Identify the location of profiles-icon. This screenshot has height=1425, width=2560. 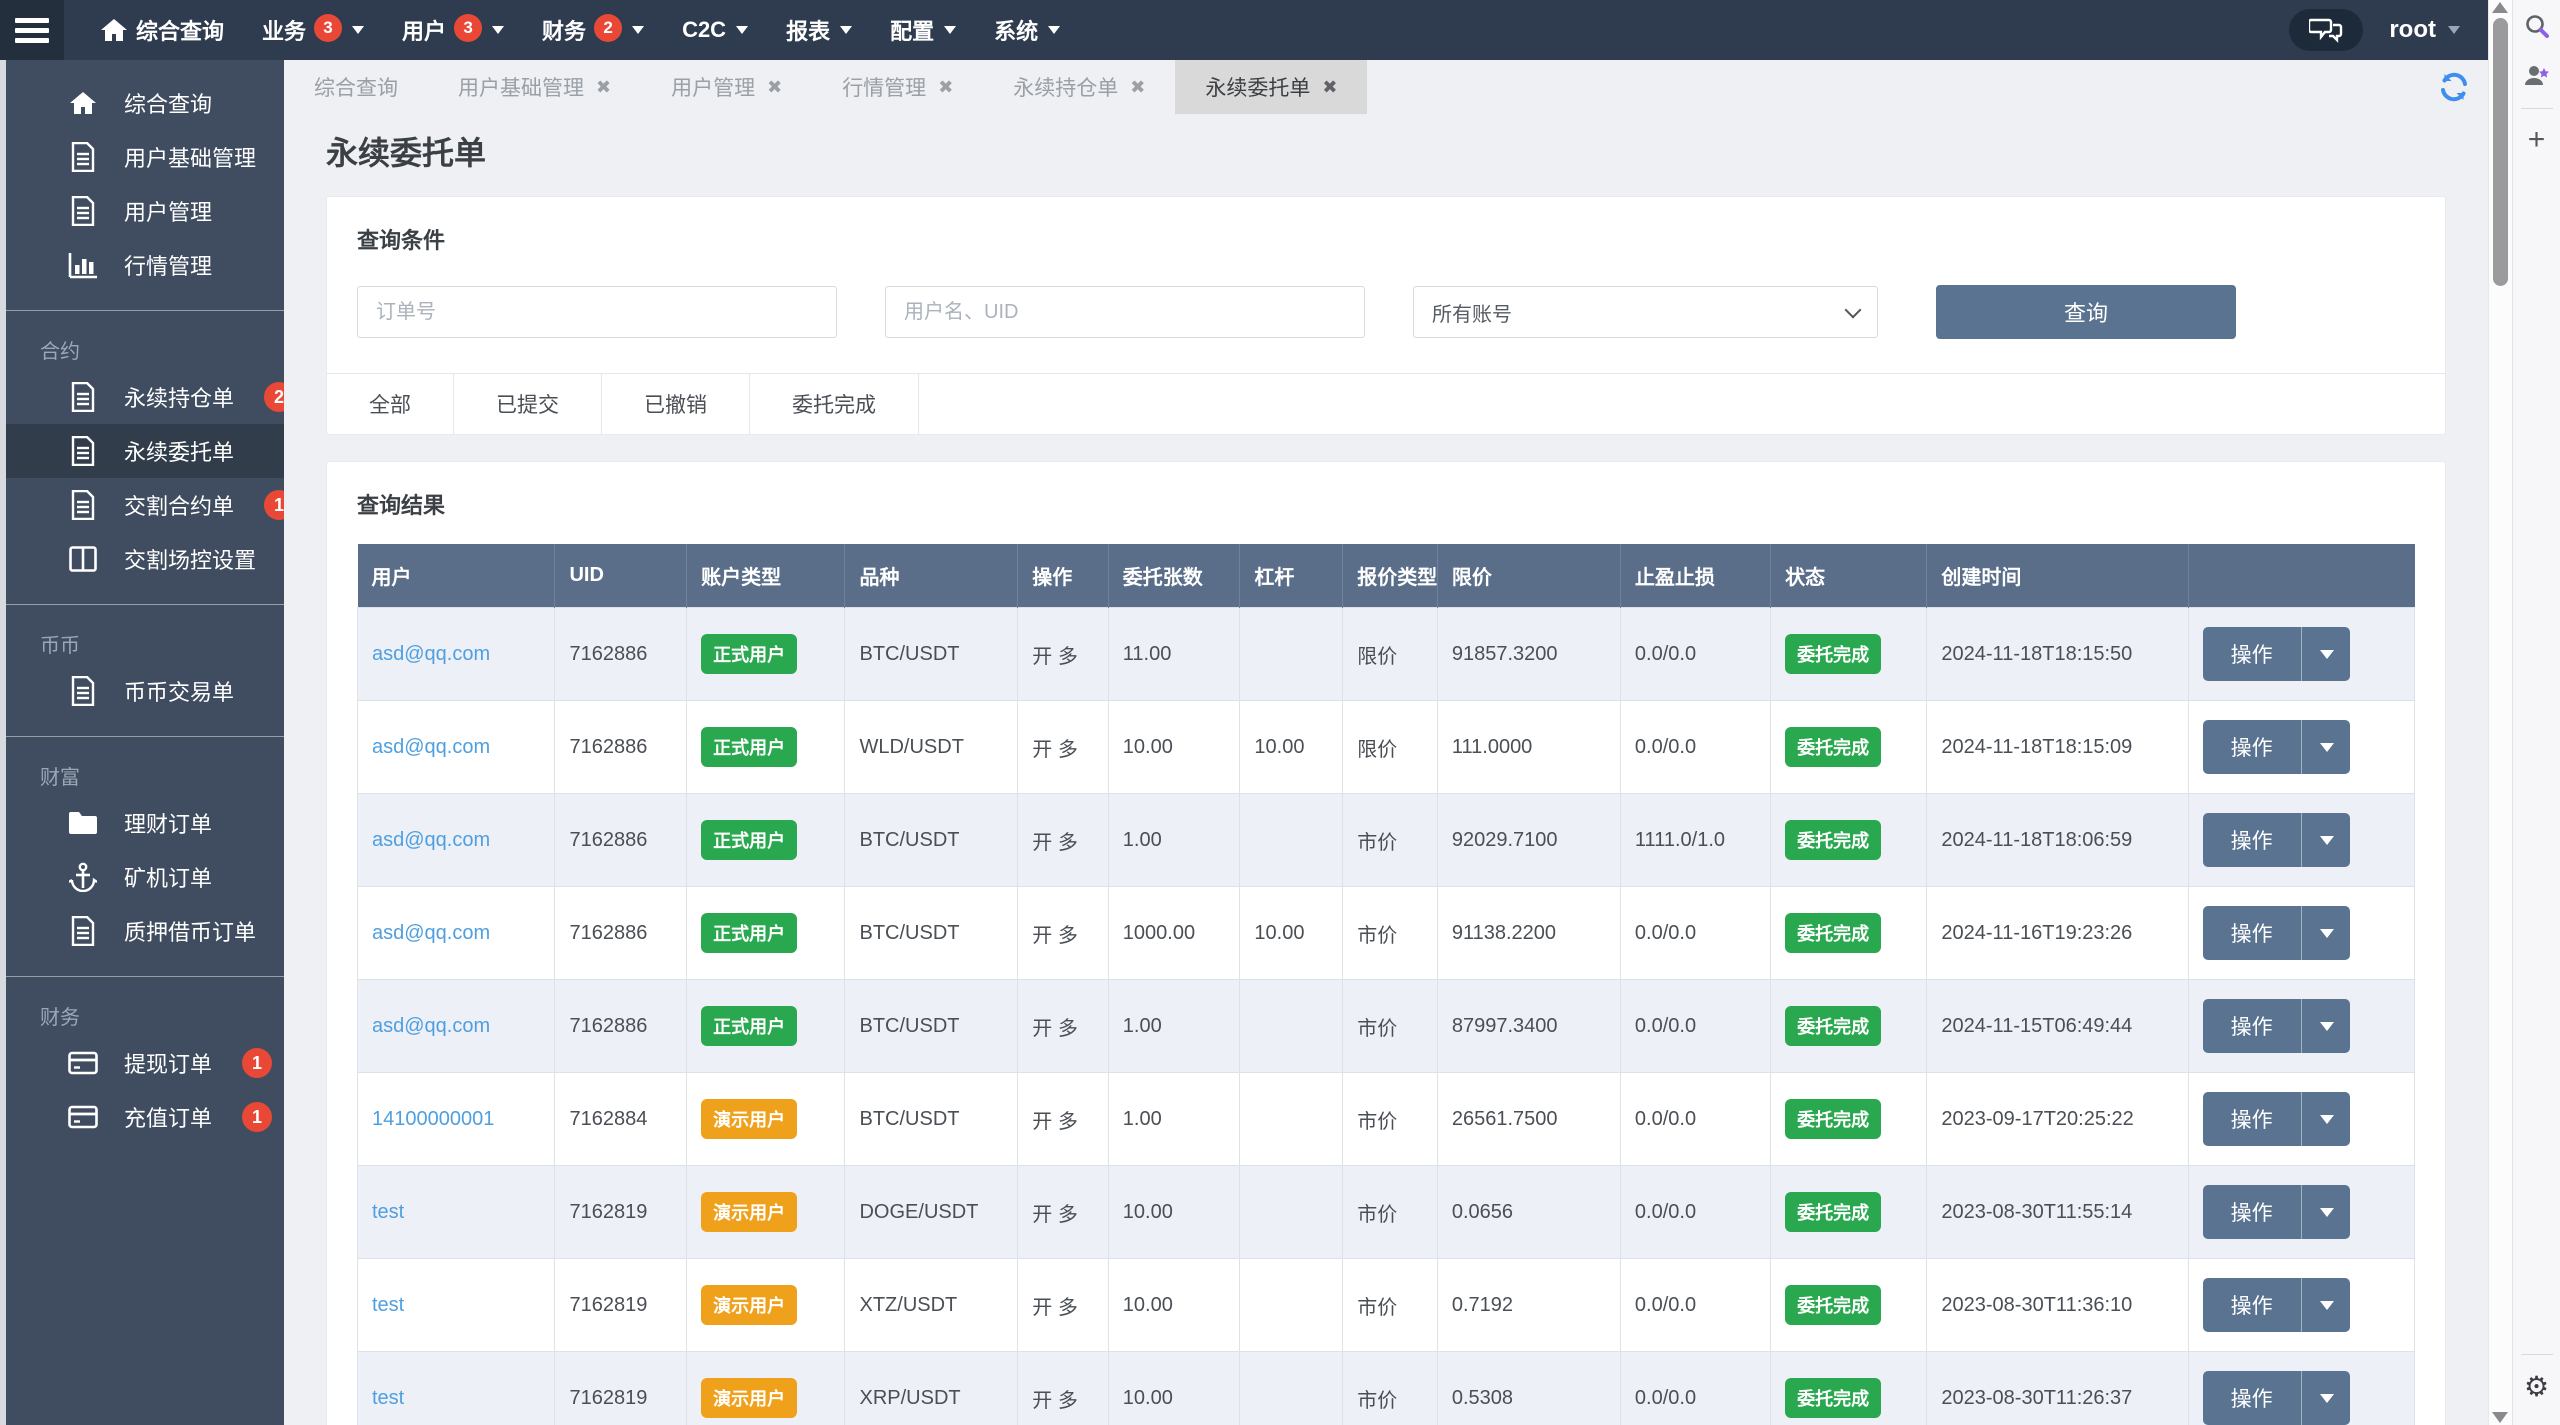
(2537, 75).